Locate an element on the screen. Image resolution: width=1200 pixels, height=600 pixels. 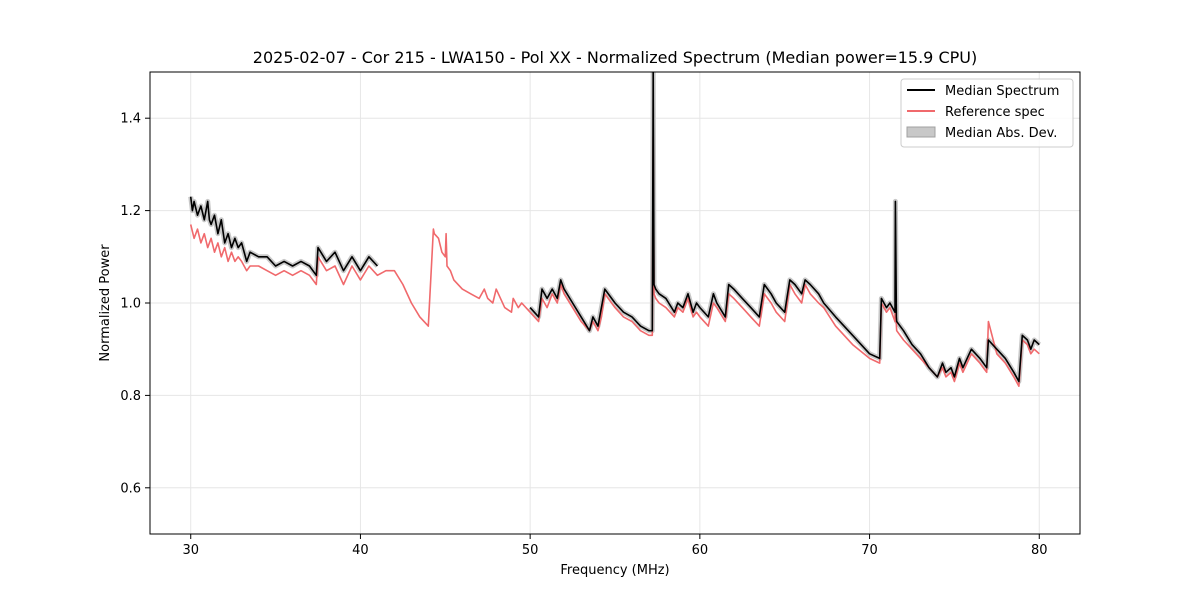
y-tick-label: 1.0 is located at coordinates (130, 304).